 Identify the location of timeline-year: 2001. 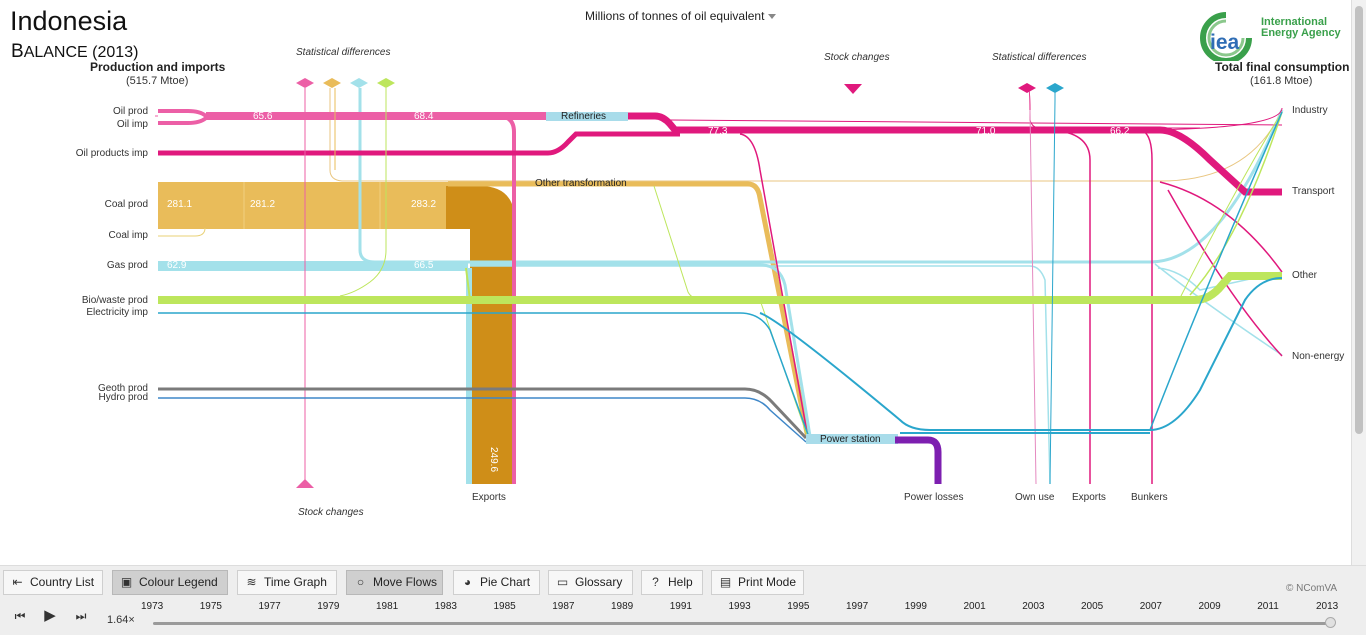
(974, 606).